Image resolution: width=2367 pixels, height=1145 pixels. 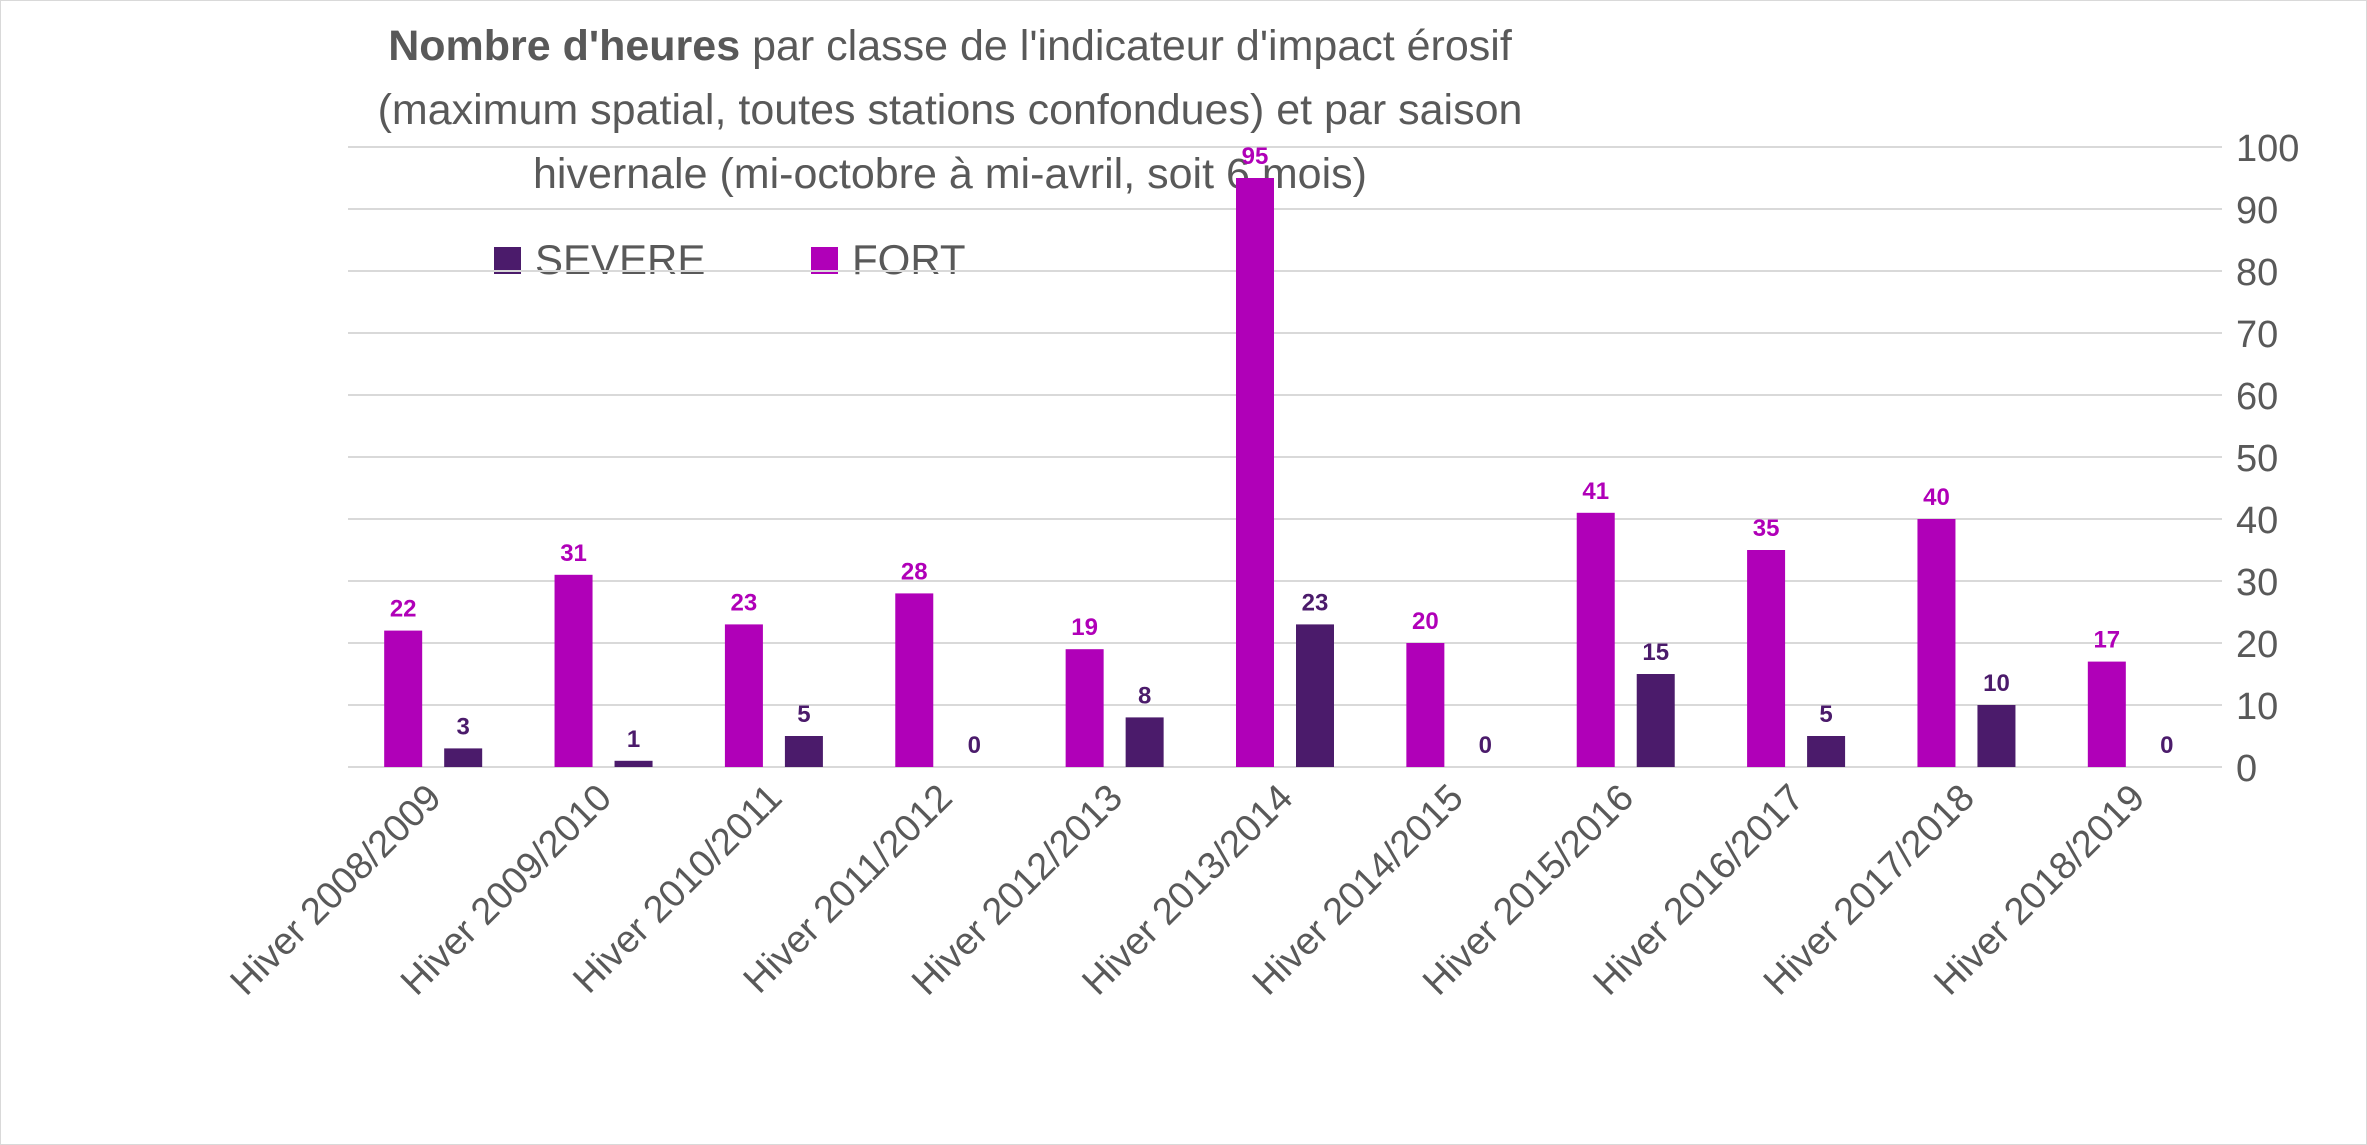 I want to click on data-label-fort: 31, so click(x=573, y=553).